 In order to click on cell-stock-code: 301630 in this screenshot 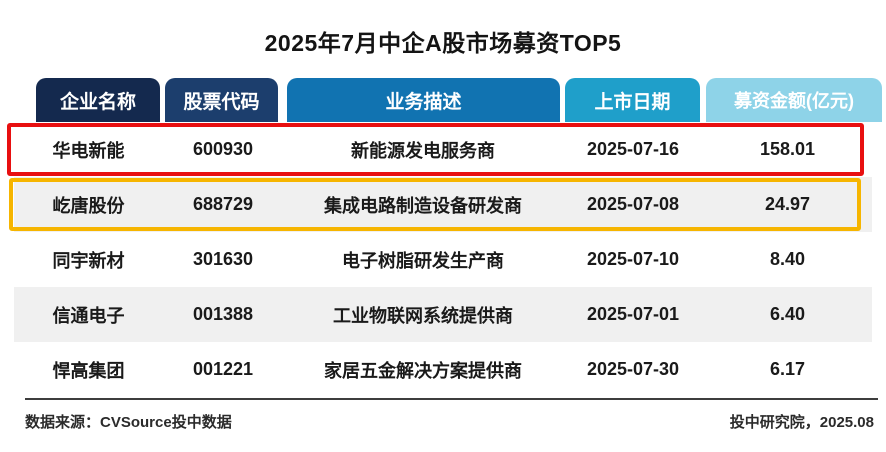, I will do `click(223, 259)`.